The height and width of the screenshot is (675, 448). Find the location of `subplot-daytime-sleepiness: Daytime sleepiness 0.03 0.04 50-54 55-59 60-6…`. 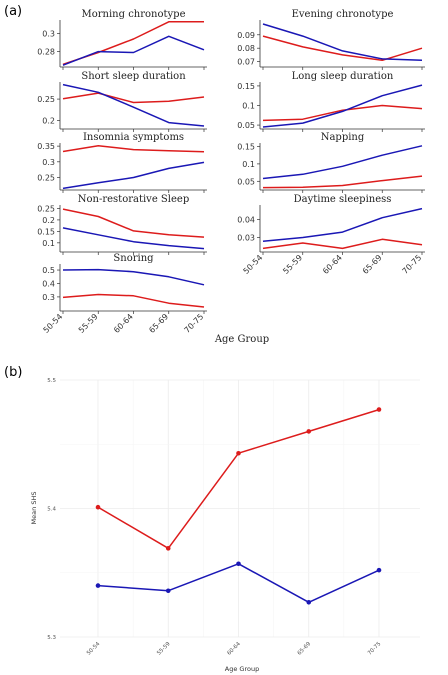

subplot-daytime-sleepiness: Daytime sleepiness 0.03 0.04 50-54 55-59 60-6… is located at coordinates (331, 235).